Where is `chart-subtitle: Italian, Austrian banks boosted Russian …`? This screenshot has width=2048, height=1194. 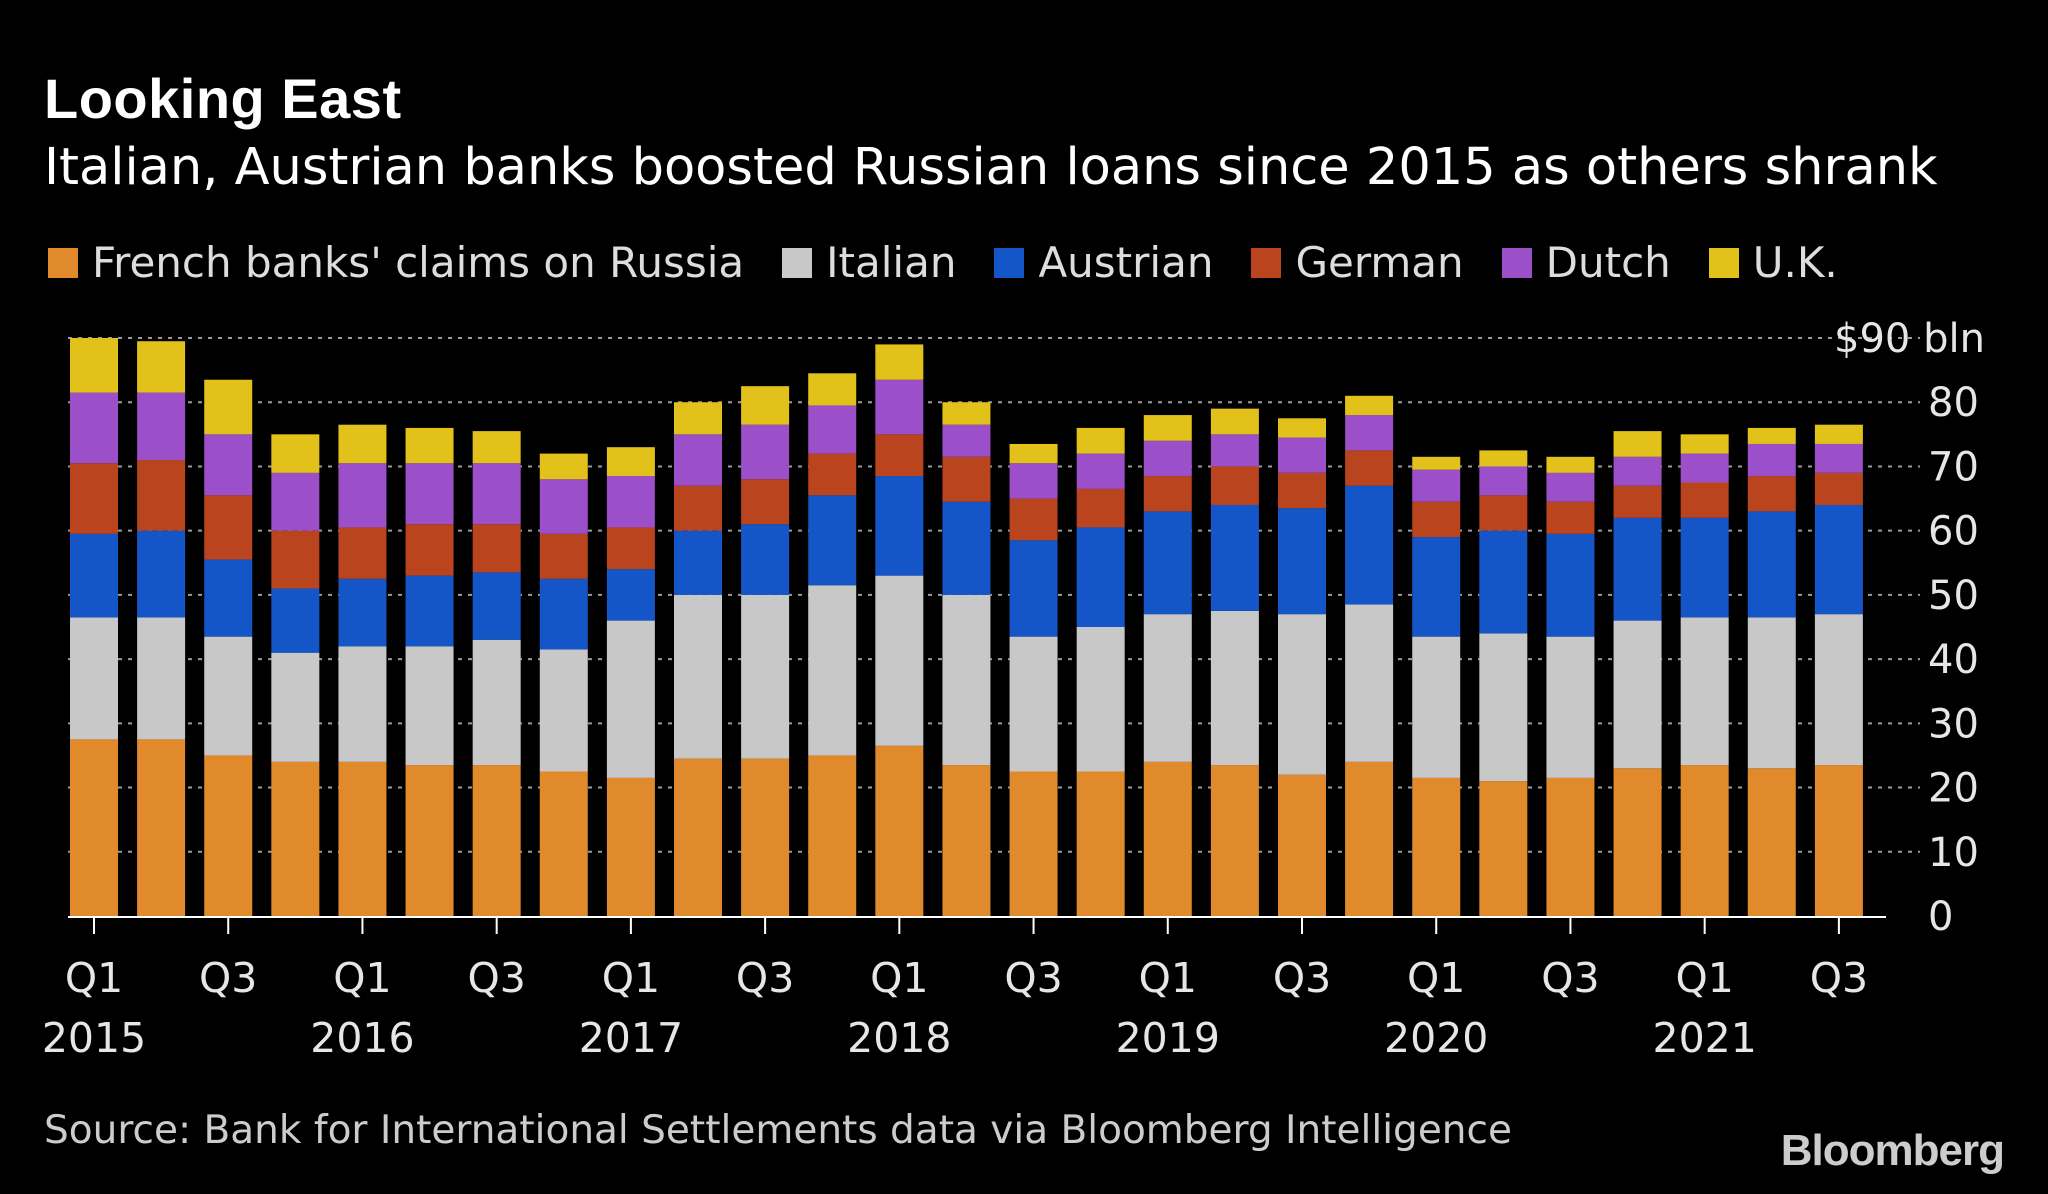
chart-subtitle: Italian, Austrian banks boosted Russian … is located at coordinates (991, 167).